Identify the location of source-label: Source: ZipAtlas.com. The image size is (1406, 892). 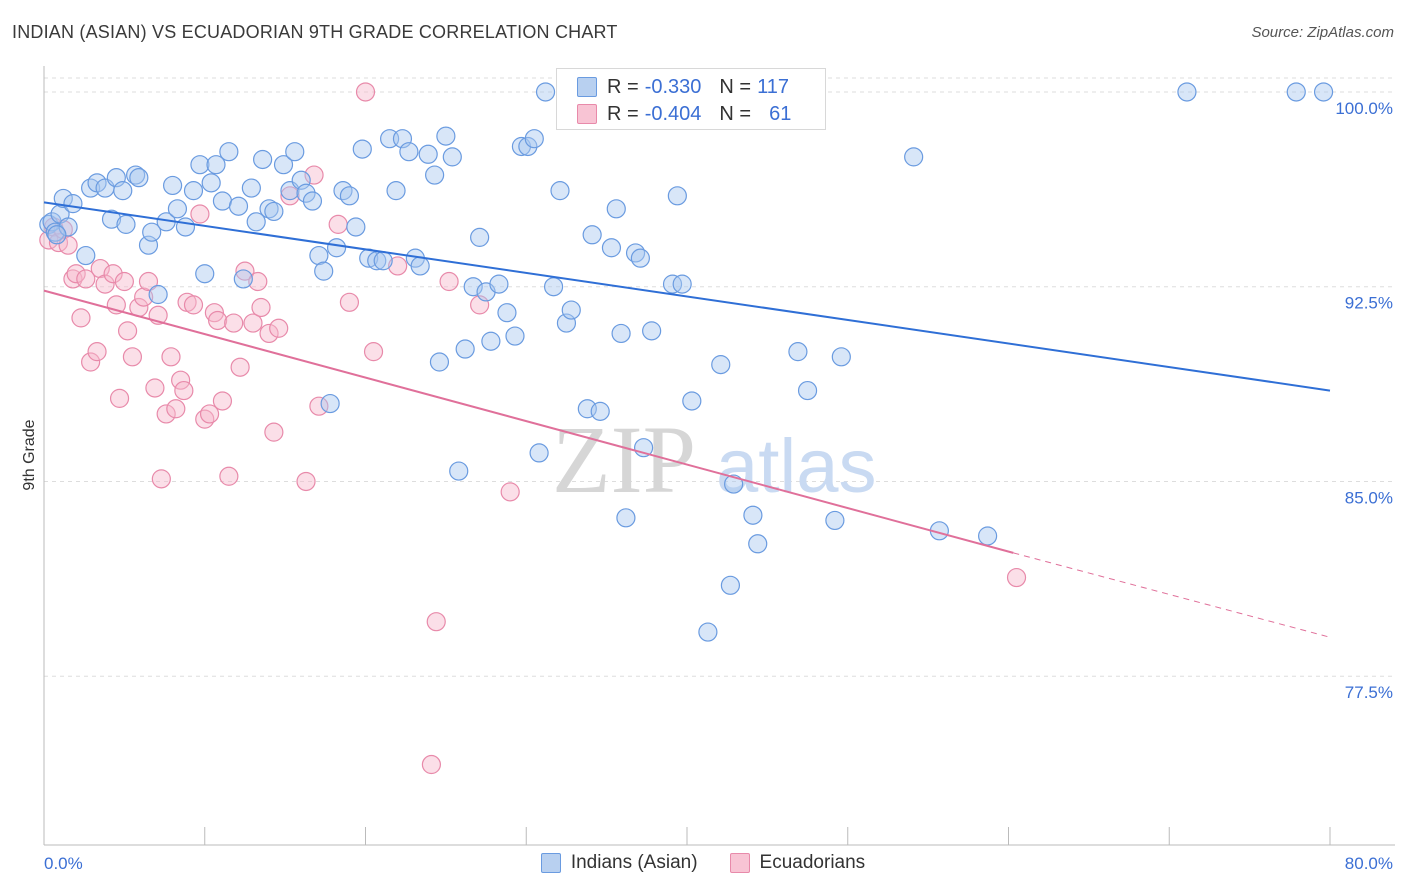
(1322, 32).